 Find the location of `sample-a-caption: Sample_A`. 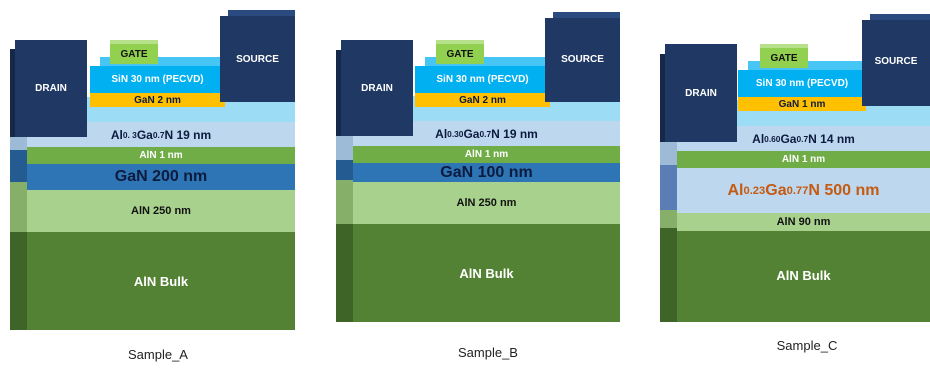

sample-a-caption: Sample_A is located at coordinates (158, 354).